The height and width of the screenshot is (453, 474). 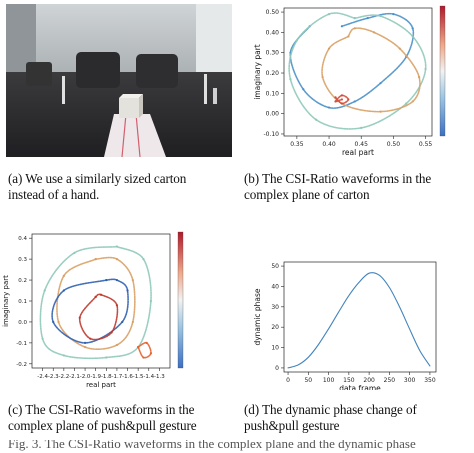 I want to click on x-tick-label: 100, so click(x=329, y=380).